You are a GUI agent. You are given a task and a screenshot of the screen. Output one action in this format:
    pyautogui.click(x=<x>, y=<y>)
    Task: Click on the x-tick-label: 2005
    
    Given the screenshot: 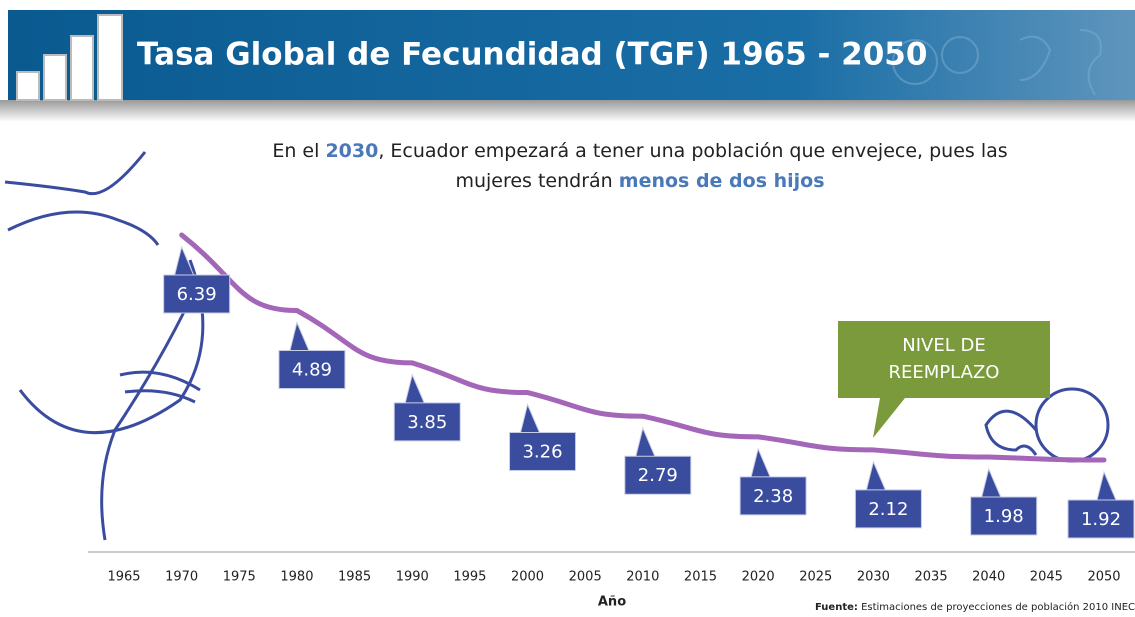 What is the action you would take?
    pyautogui.click(x=585, y=577)
    